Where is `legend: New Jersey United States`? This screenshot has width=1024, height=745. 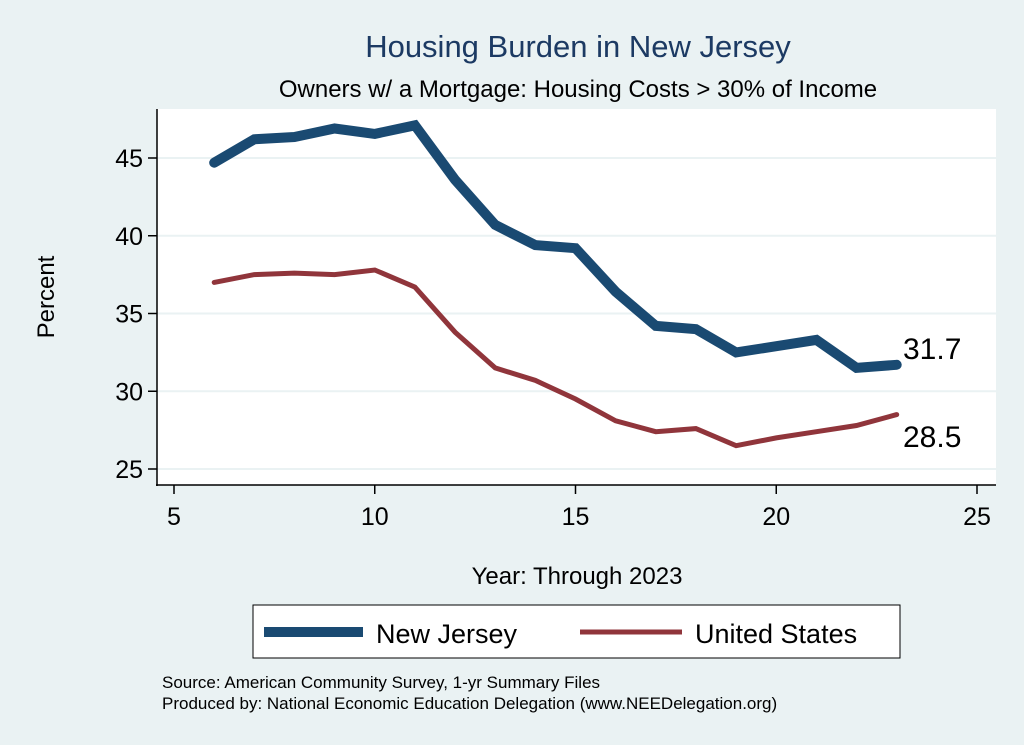
legend: New Jersey United States is located at coordinates (576, 631).